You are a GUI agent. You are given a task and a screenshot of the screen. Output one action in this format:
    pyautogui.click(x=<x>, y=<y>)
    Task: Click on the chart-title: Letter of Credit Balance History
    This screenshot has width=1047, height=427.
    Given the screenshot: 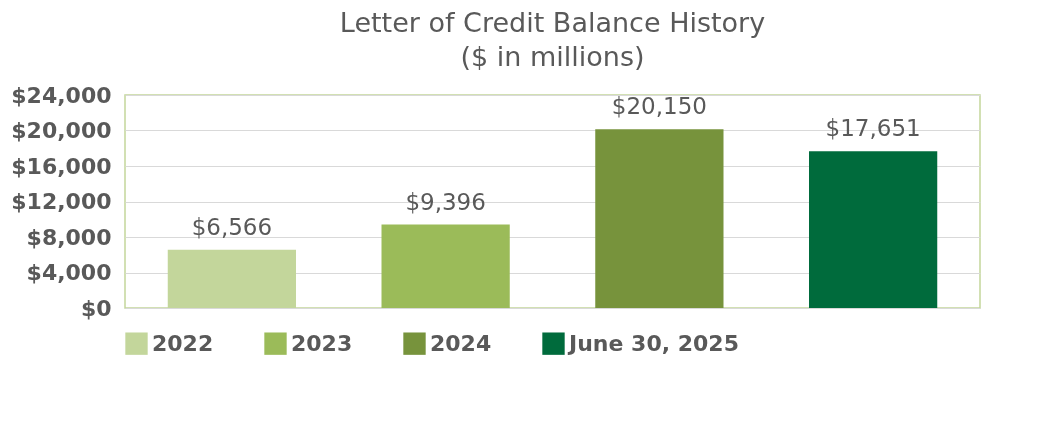 What is the action you would take?
    pyautogui.click(x=552, y=22)
    